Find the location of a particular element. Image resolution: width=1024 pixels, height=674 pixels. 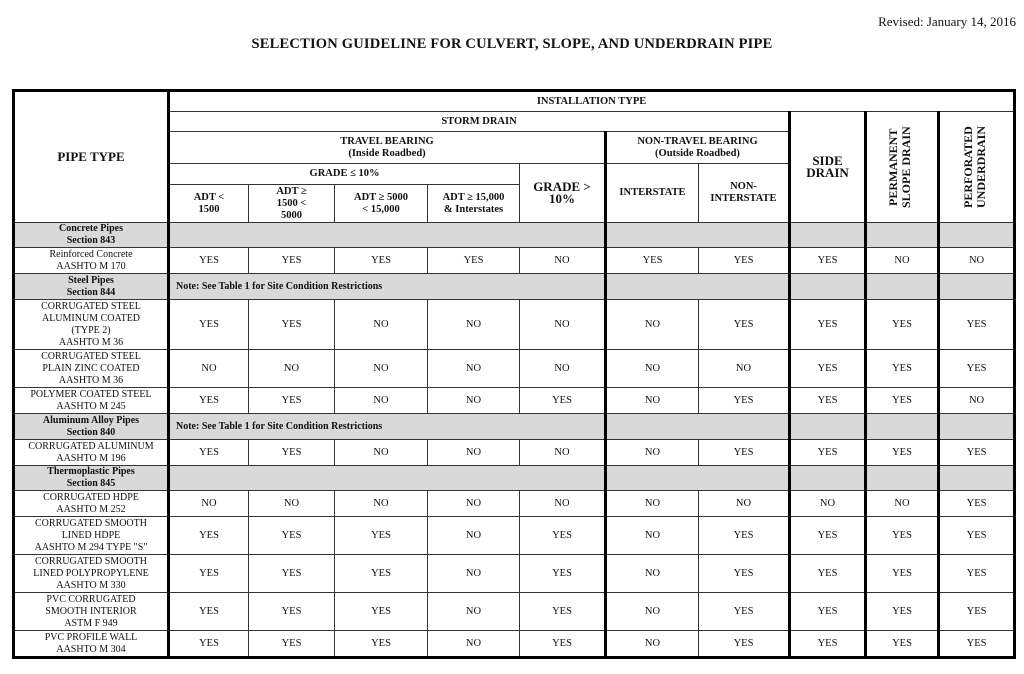

section-row: Concrete Pipes Section 843 is located at coordinates (514, 235).